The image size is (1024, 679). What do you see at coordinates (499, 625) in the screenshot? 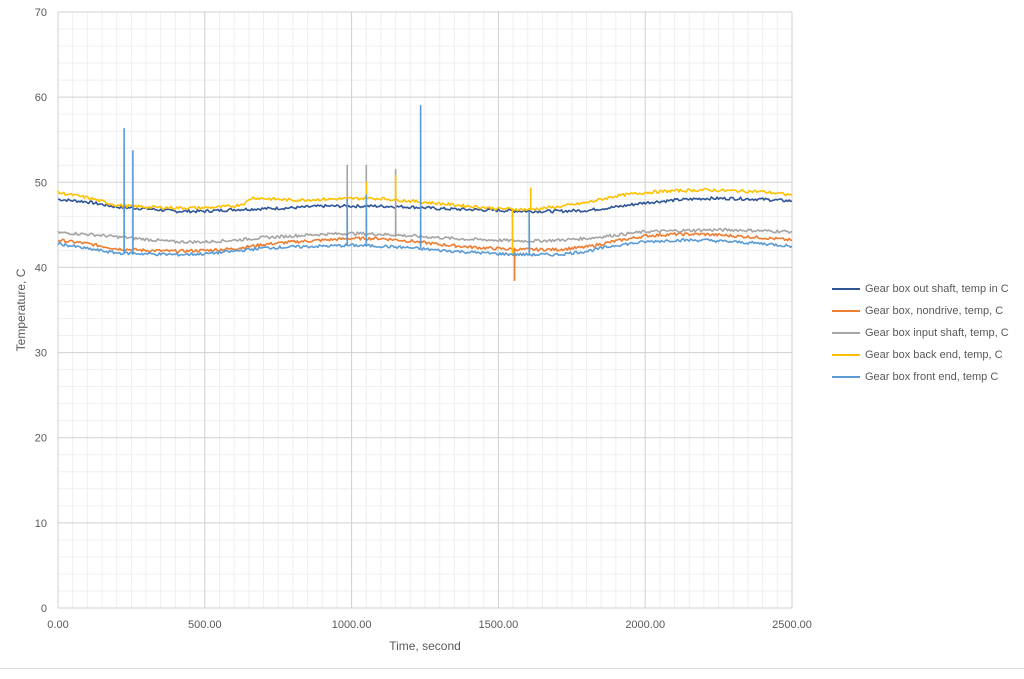
I see `x-tick-label: 1500.00` at bounding box center [499, 625].